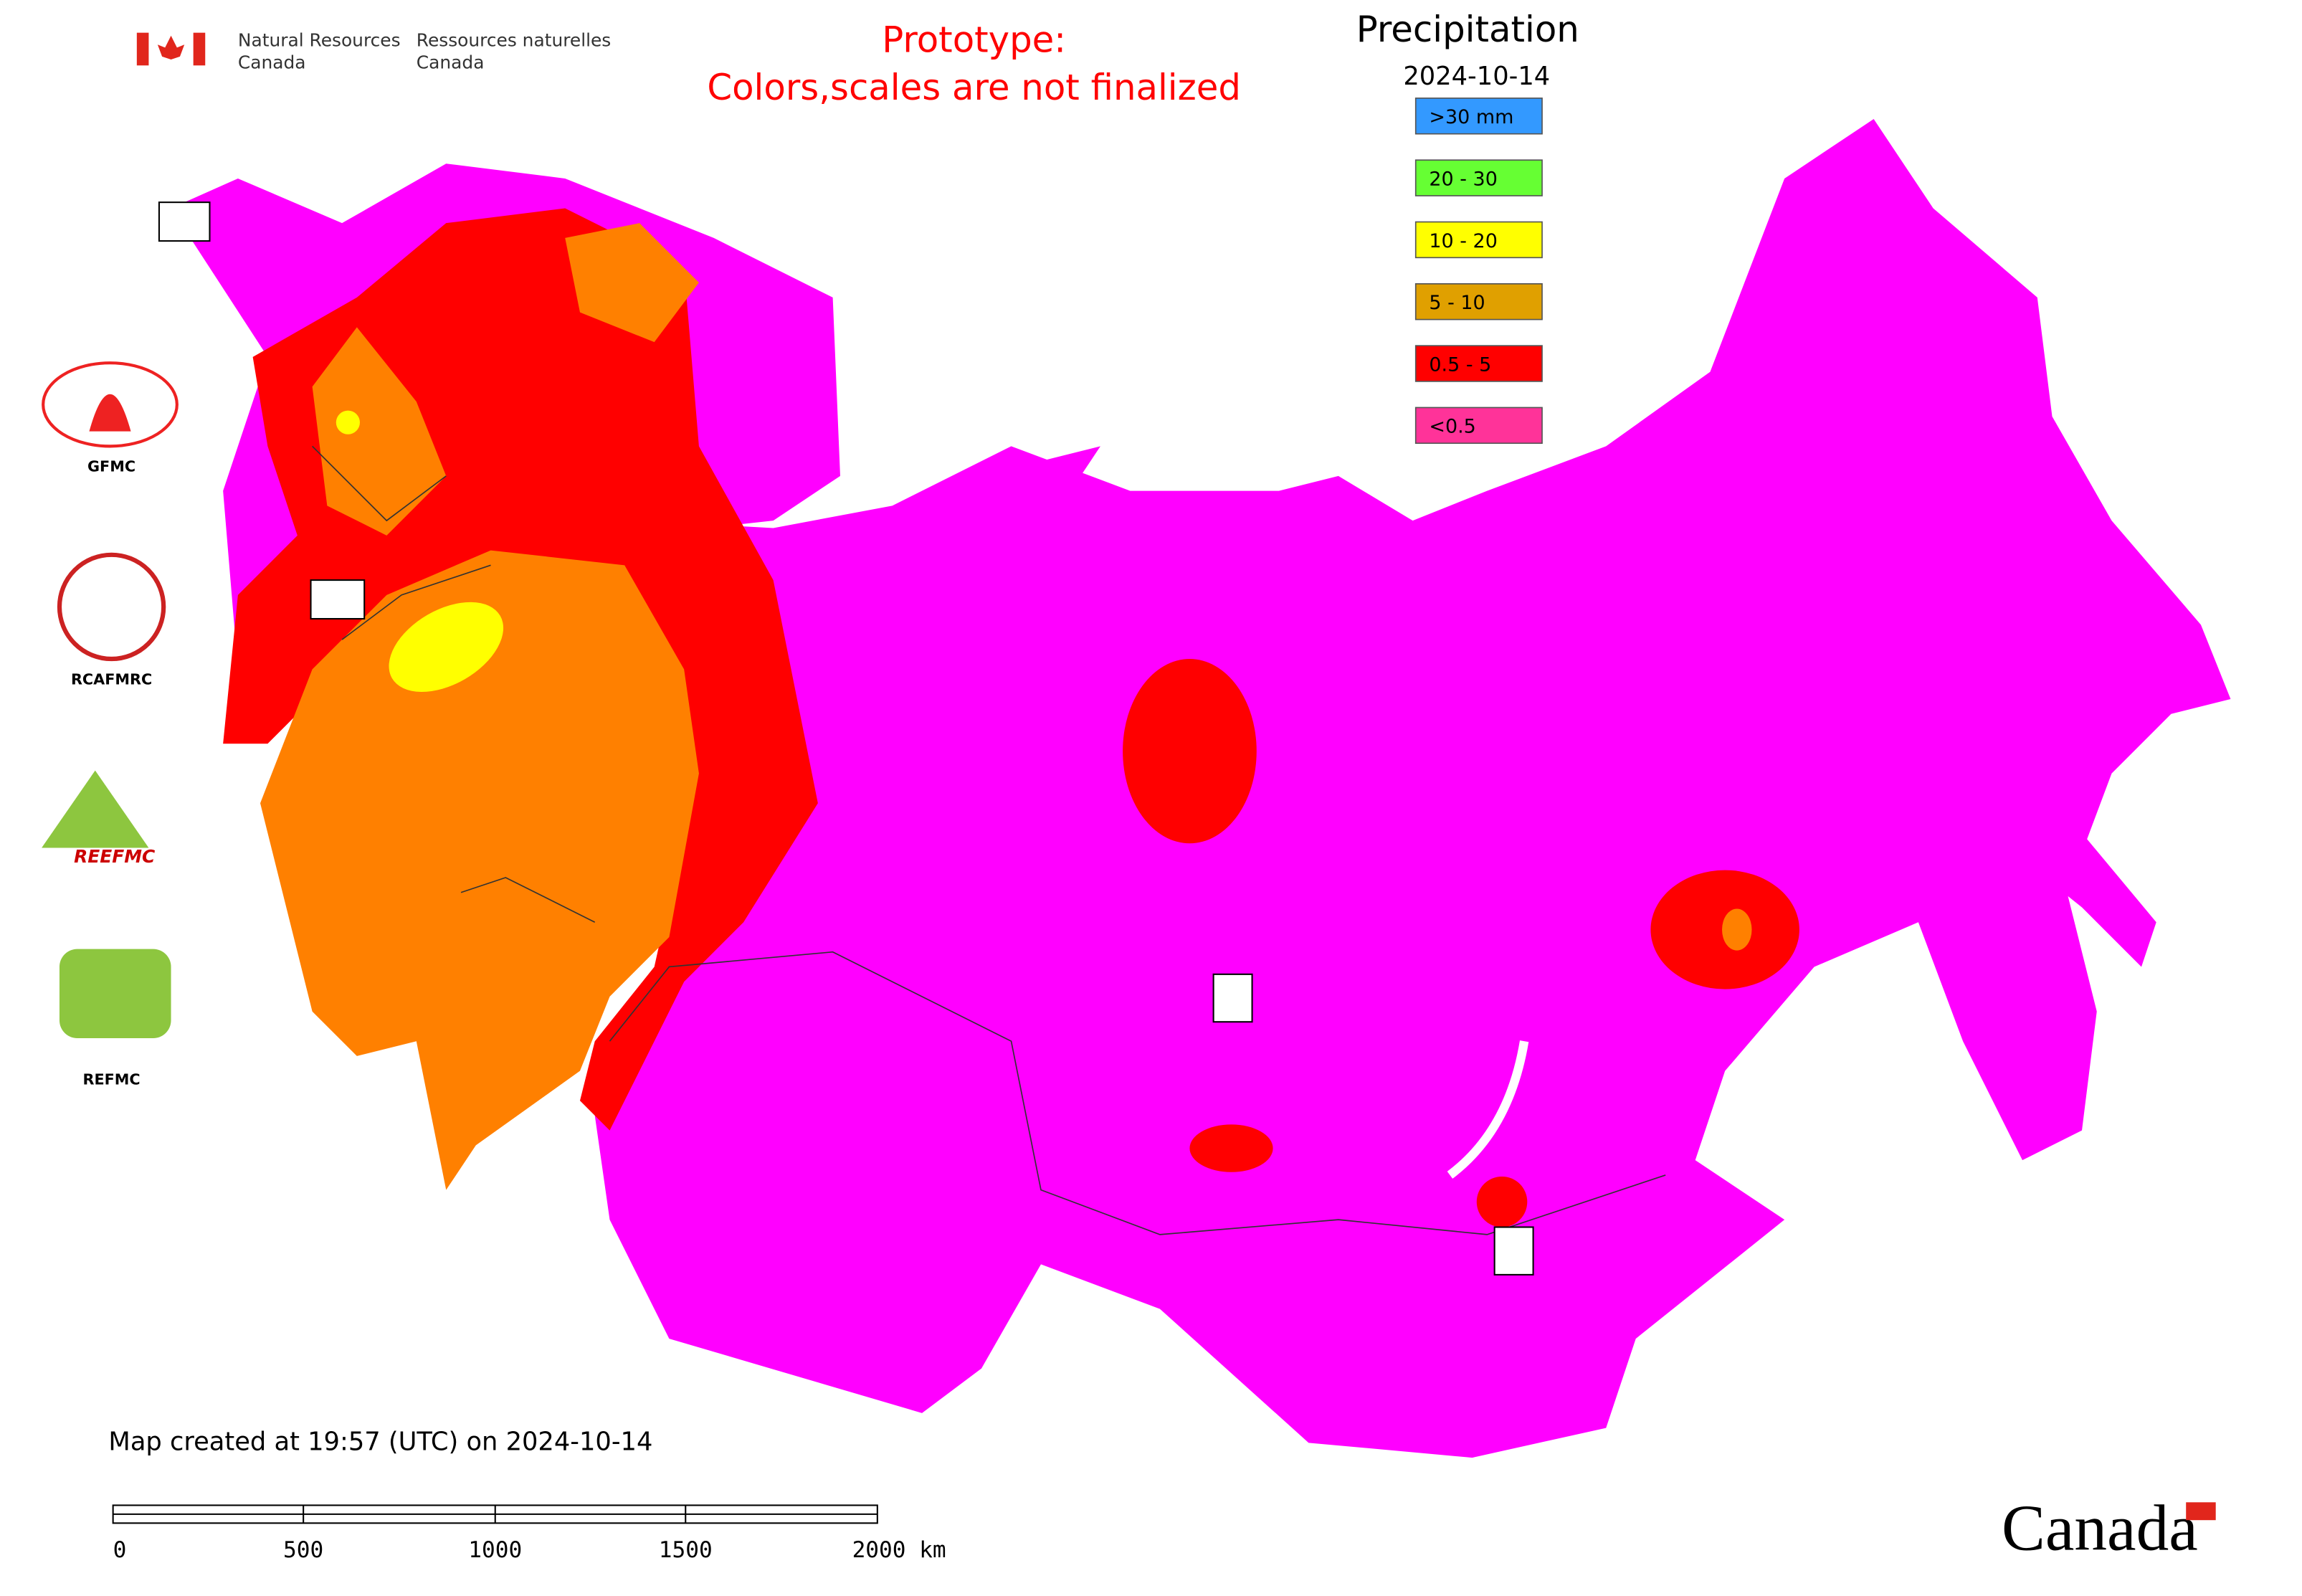 The image size is (2302, 1596). Describe the element at coordinates (1033, 491) in the screenshot. I see `region-magenta-novaya-zemlya` at that location.